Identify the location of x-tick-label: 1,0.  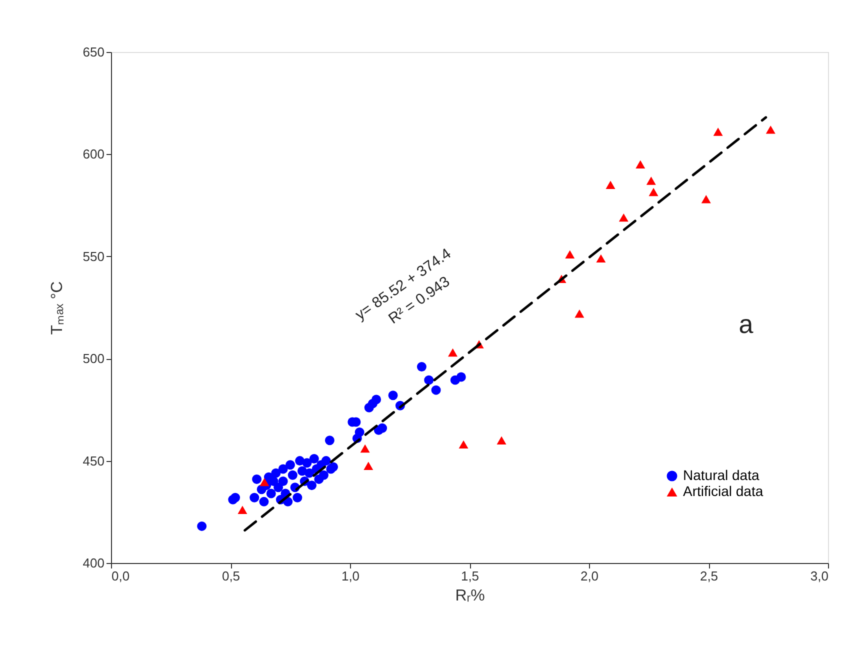
(350, 576).